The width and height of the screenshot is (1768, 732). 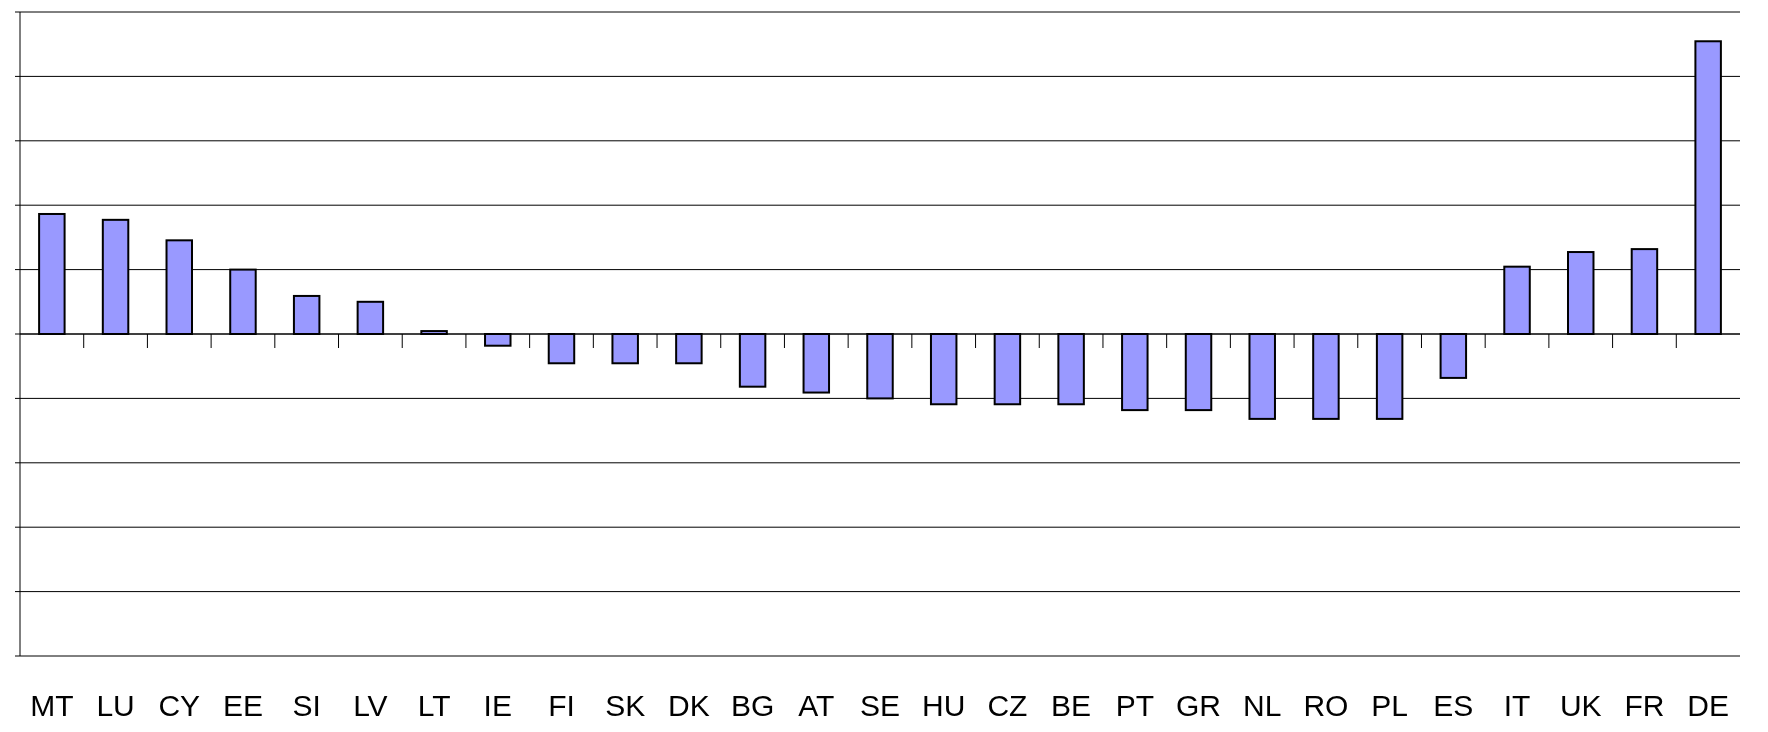 I want to click on x-tick-label: AT, so click(x=816, y=705).